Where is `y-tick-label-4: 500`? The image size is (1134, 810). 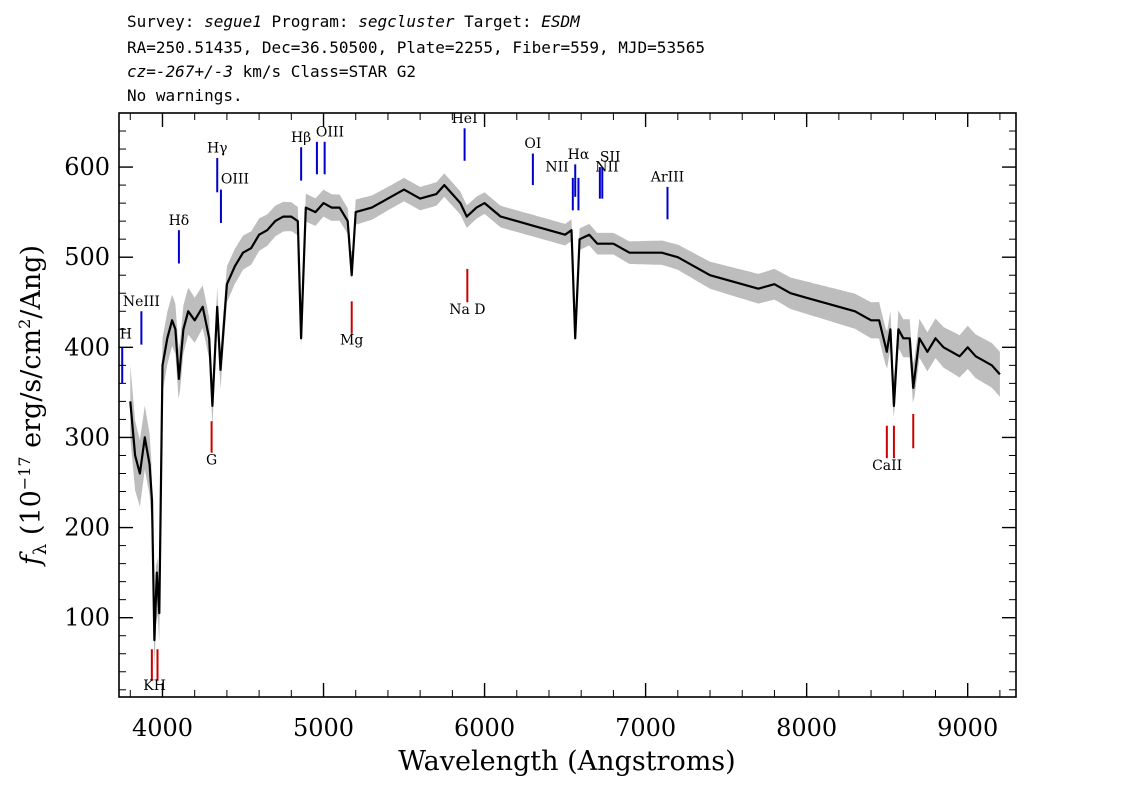 y-tick-label-4: 500 is located at coordinates (87, 257).